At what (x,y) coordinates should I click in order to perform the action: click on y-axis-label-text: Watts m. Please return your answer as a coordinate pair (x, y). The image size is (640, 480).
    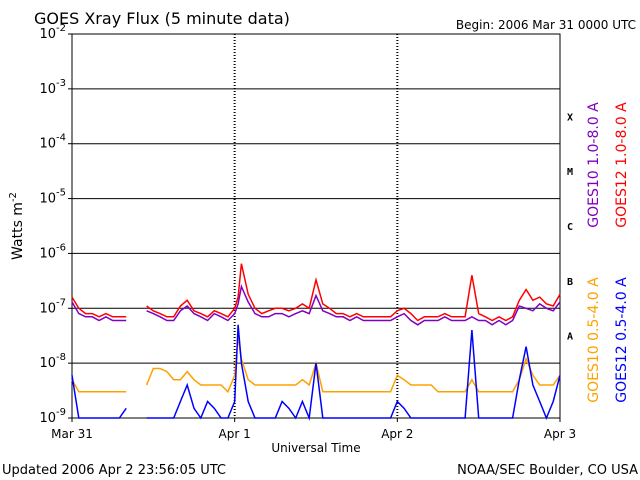
    Looking at the image, I should click on (18, 231).